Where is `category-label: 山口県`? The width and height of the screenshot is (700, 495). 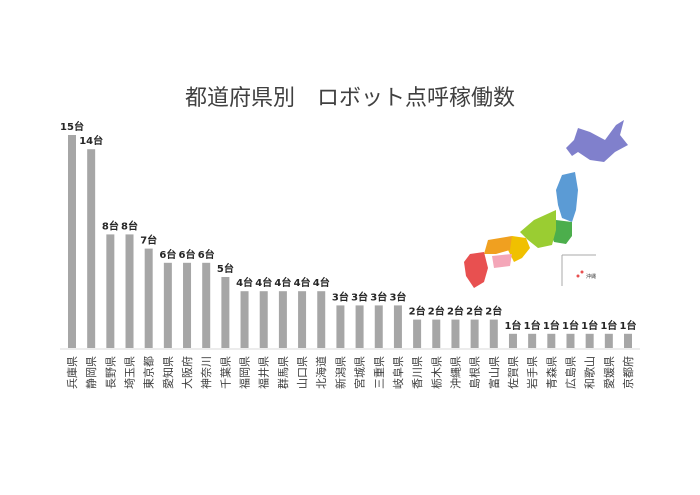
category-label: 山口県 is located at coordinates (302, 372).